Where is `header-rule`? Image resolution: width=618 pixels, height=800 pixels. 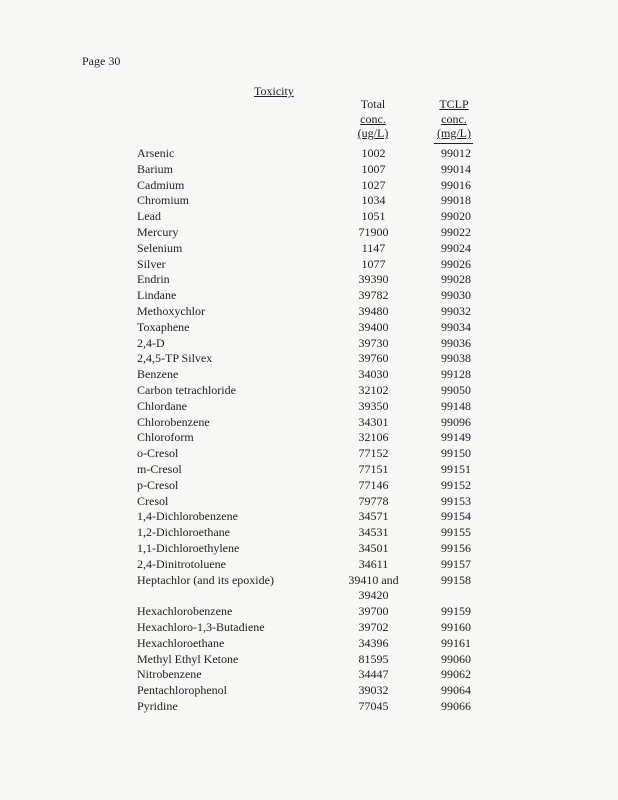 header-rule is located at coordinates (453, 143).